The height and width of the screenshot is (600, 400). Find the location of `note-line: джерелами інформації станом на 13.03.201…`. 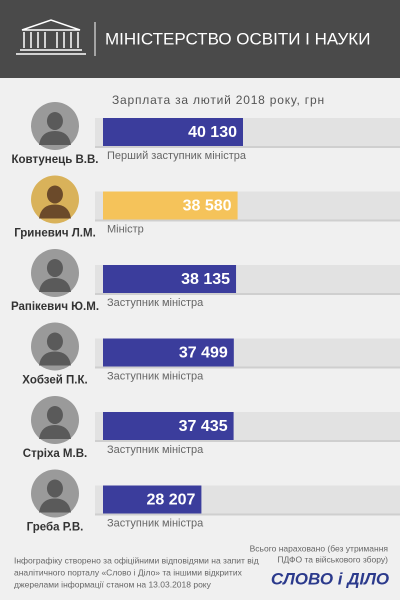

note-line: джерелами інформації станом на 13.03.201… is located at coordinates (113, 584).